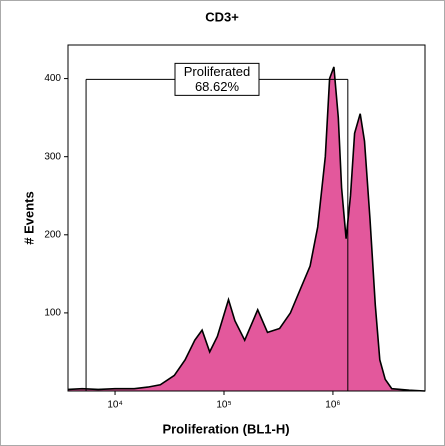 This screenshot has width=445, height=446. Describe the element at coordinates (52, 234) in the screenshot. I see `y-tick-label: 200` at that location.